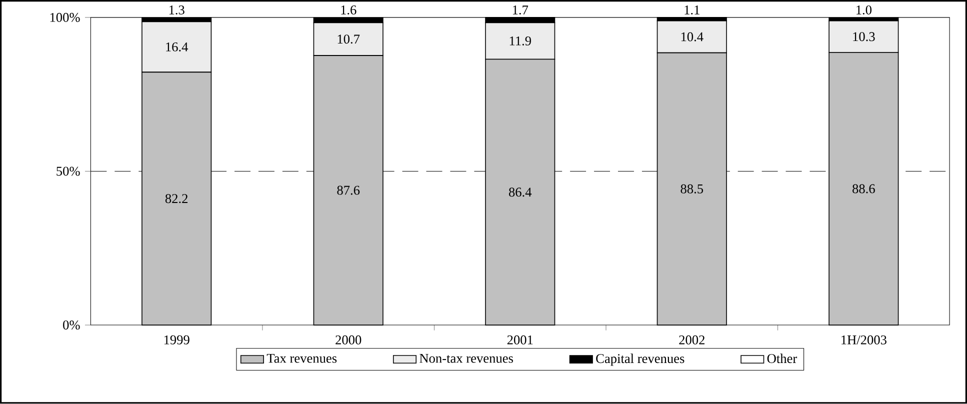 The image size is (967, 404). What do you see at coordinates (864, 10) in the screenshot?
I see `data-label: 1.0` at bounding box center [864, 10].